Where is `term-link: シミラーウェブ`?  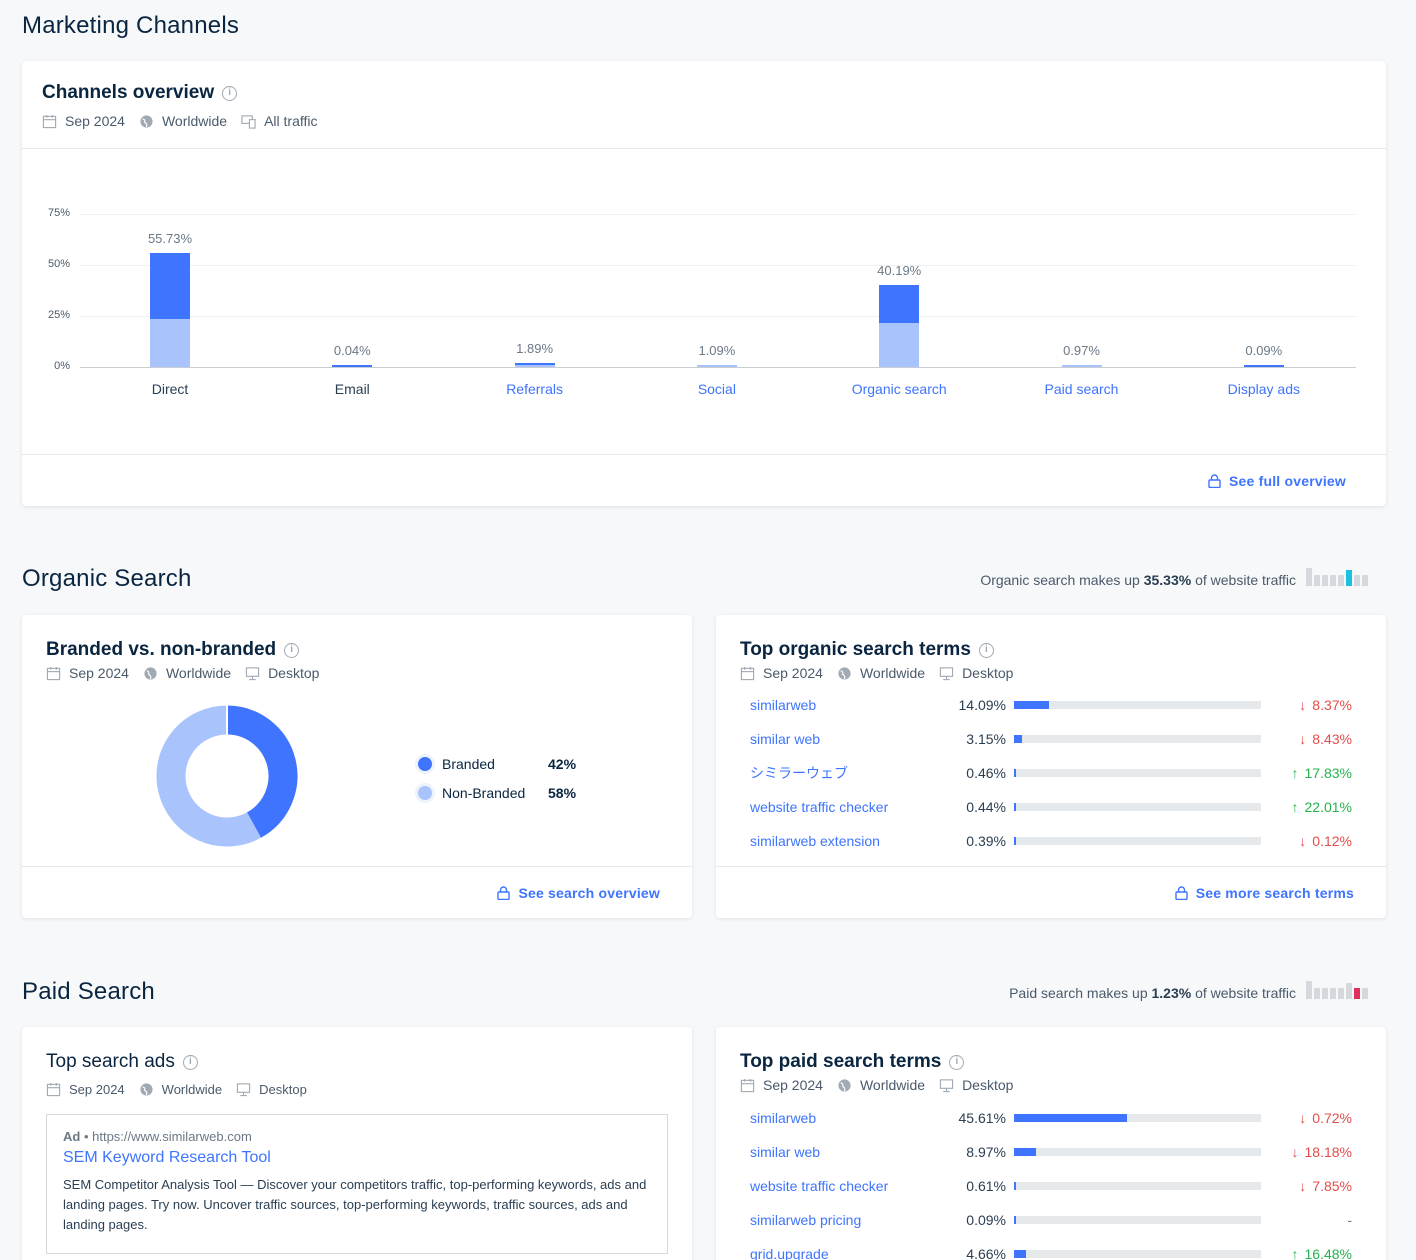 term-link: シミラーウェブ is located at coordinates (799, 773).